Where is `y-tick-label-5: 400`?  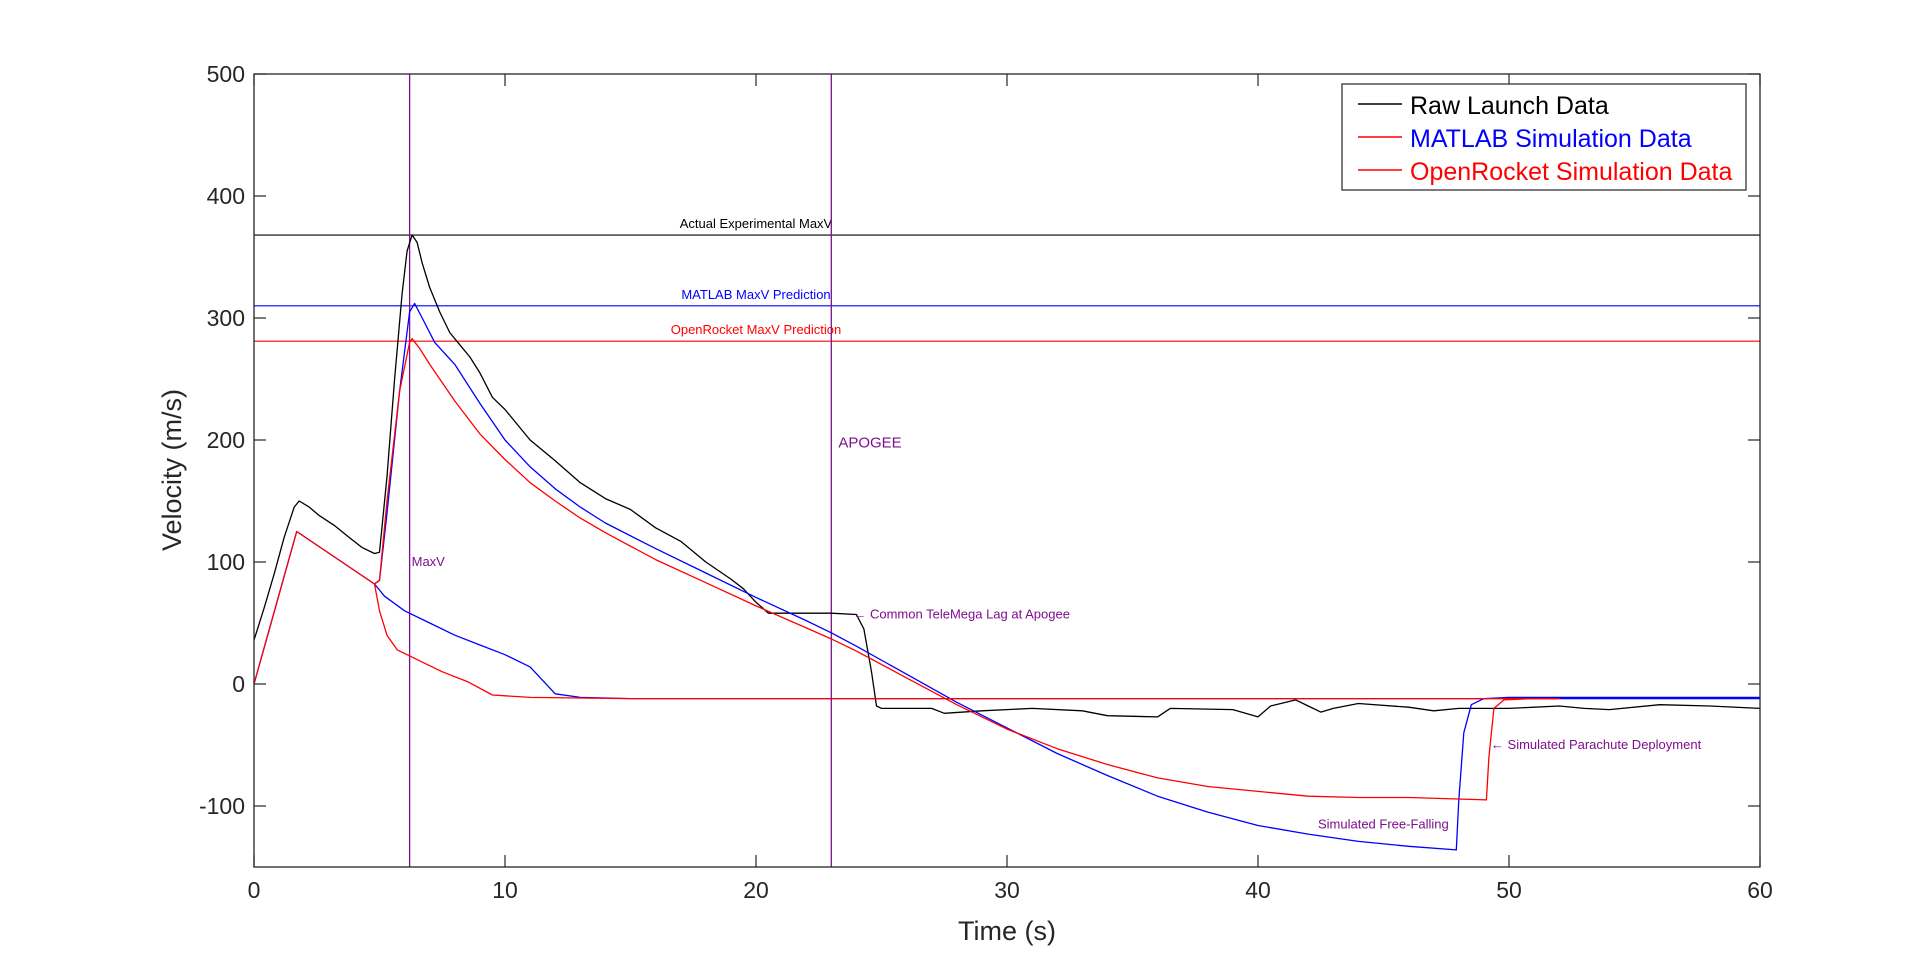 y-tick-label-5: 400 is located at coordinates (226, 196).